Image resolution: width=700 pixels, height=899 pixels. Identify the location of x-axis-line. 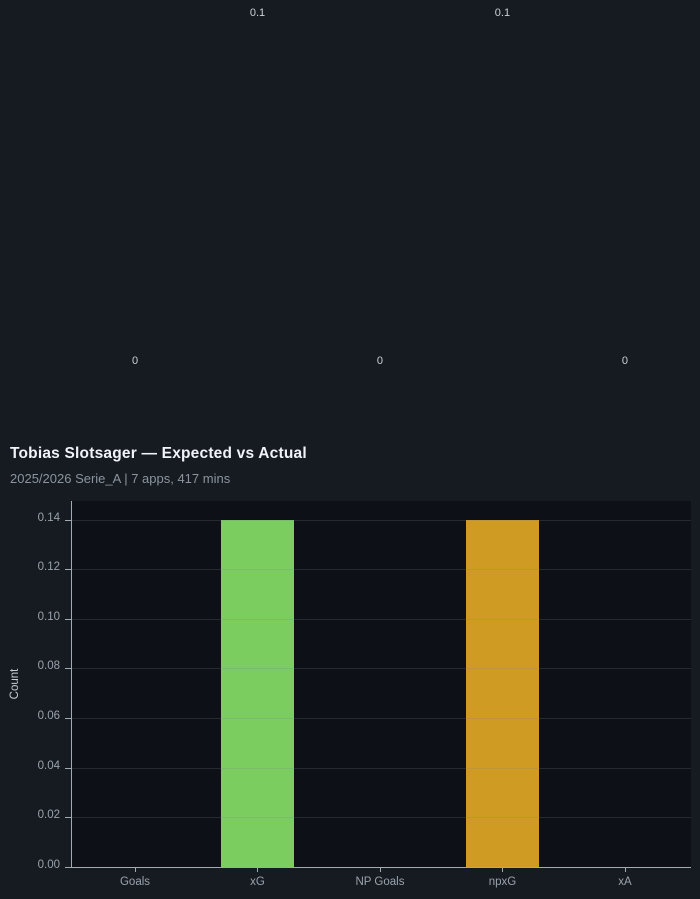
(381, 867).